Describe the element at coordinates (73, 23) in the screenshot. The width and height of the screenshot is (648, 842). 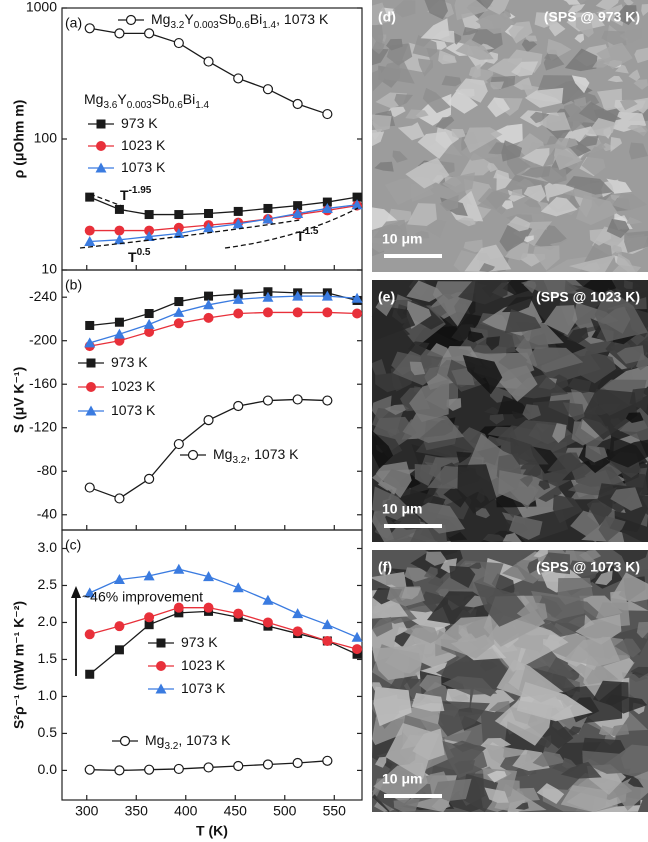
I see `panel-label: (a)` at that location.